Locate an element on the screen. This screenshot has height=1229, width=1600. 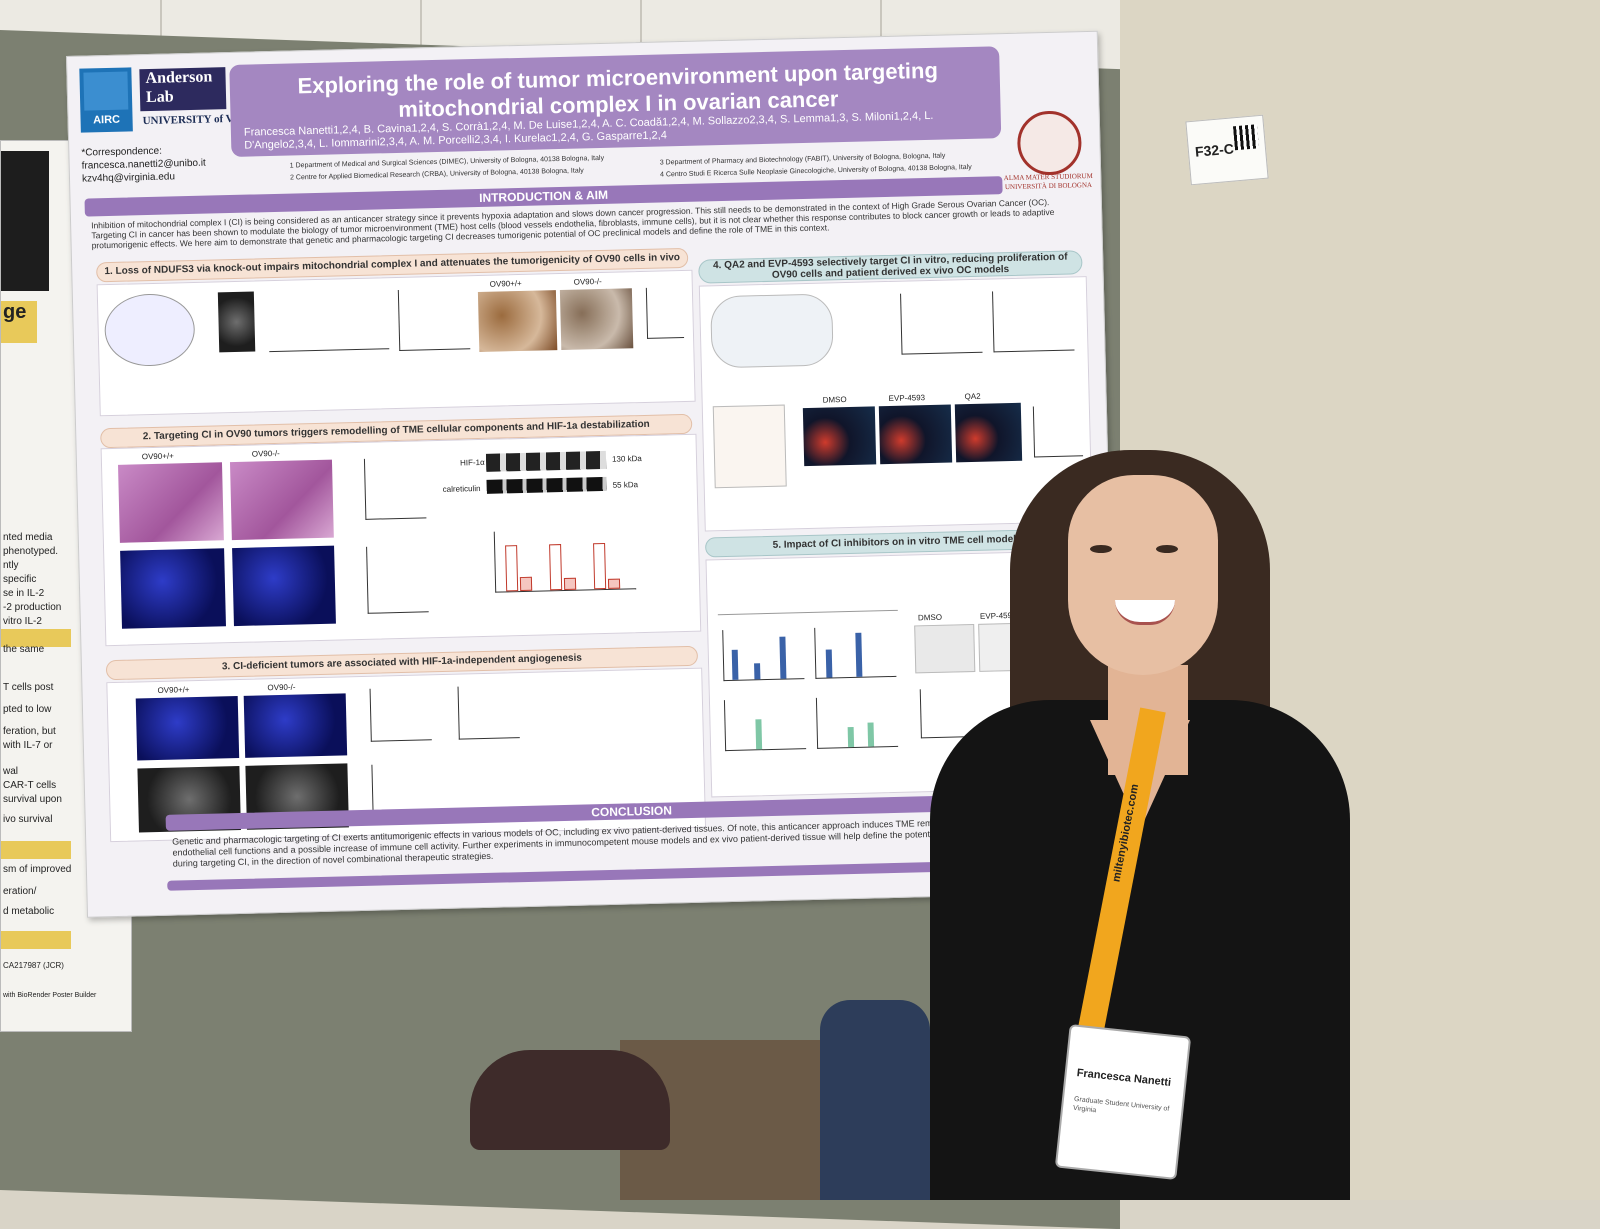
neighbor-poster-line: survival upon is located at coordinates (32, 799).